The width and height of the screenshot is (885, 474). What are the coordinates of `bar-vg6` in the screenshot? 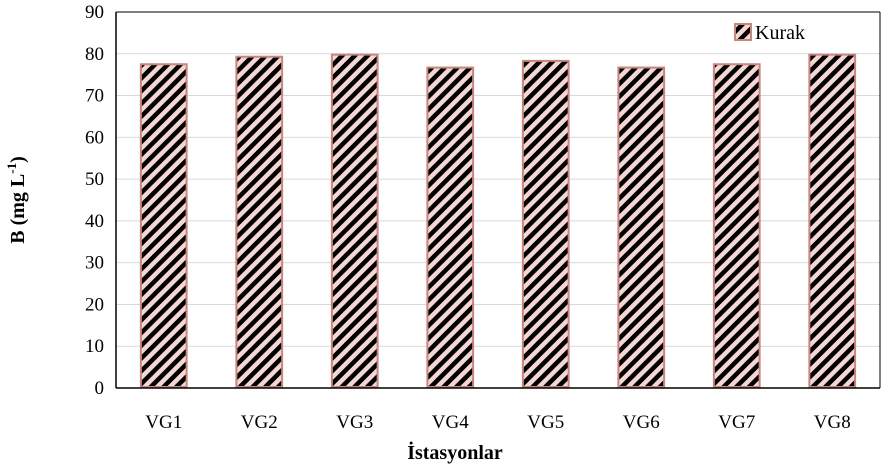 It's located at (641, 227).